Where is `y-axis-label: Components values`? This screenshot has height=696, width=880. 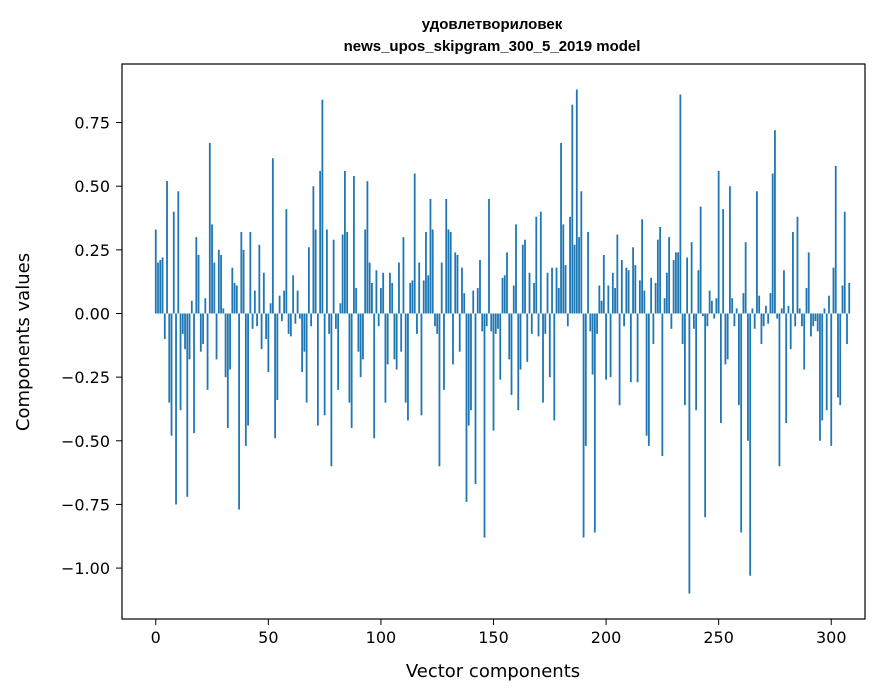 y-axis-label: Components values is located at coordinates (23, 342).